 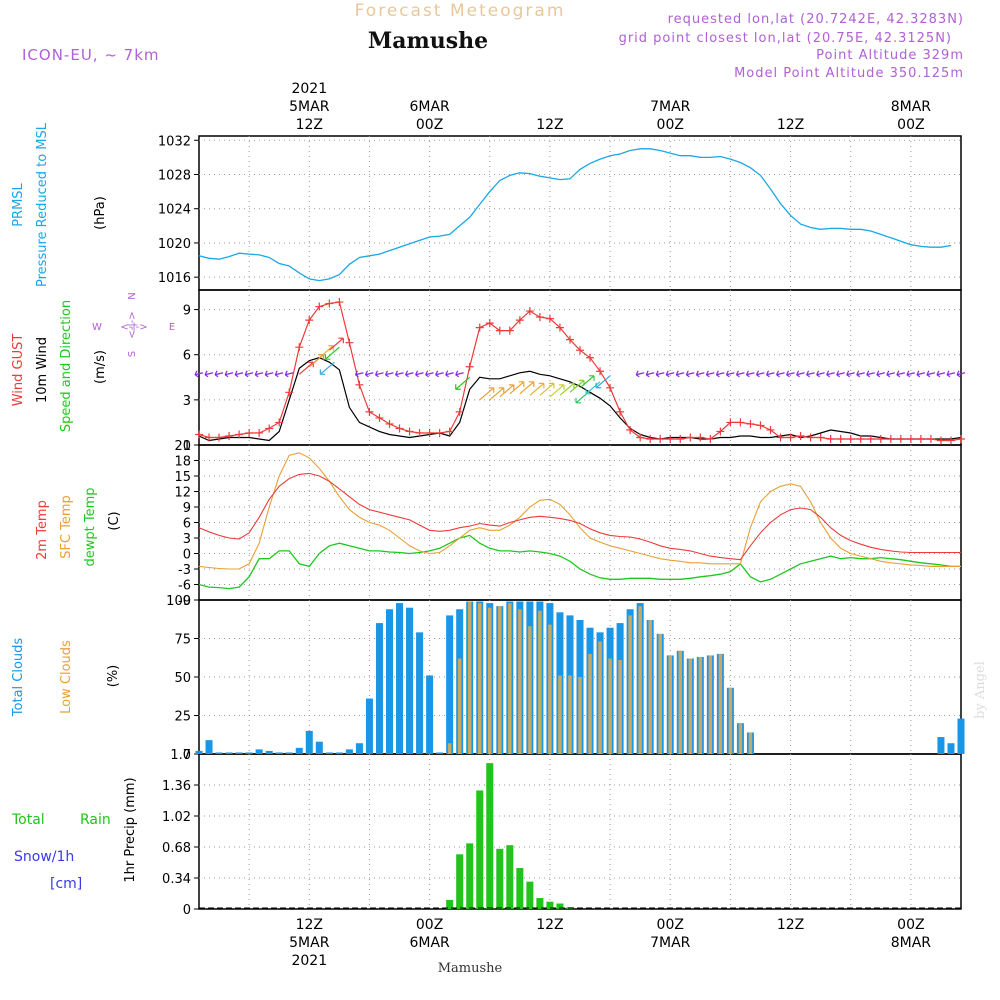 What do you see at coordinates (90, 526) in the screenshot?
I see `dewpt-label: dewpt Temp` at bounding box center [90, 526].